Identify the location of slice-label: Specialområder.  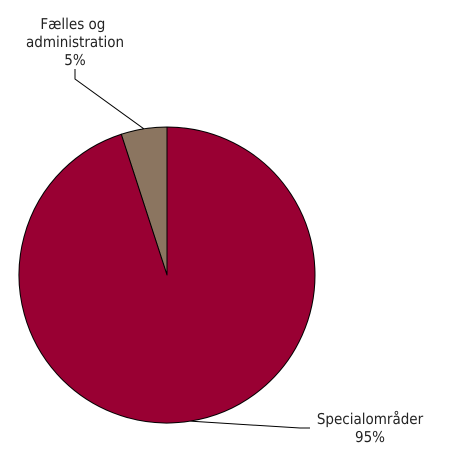
(370, 419).